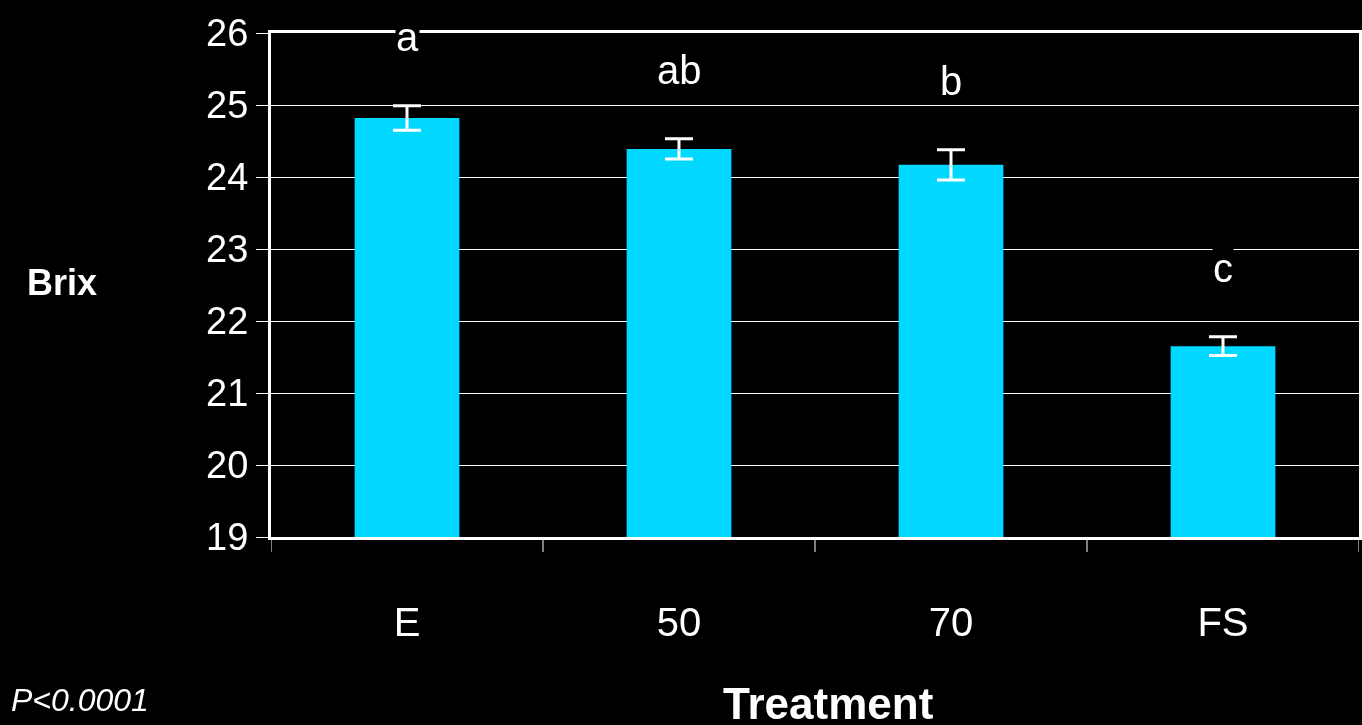  What do you see at coordinates (227, 393) in the screenshot?
I see `y-tick-label: 21` at bounding box center [227, 393].